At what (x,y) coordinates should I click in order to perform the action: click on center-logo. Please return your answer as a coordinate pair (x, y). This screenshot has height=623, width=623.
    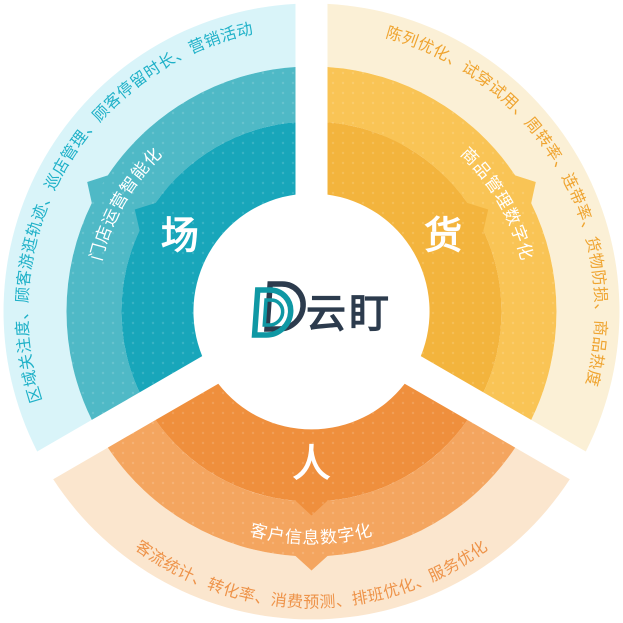
    Looking at the image, I should click on (278, 309).